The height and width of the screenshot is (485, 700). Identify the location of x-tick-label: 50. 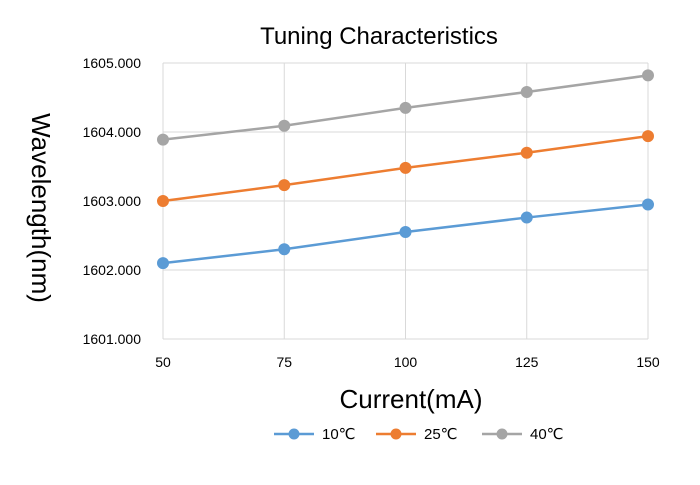
(163, 362).